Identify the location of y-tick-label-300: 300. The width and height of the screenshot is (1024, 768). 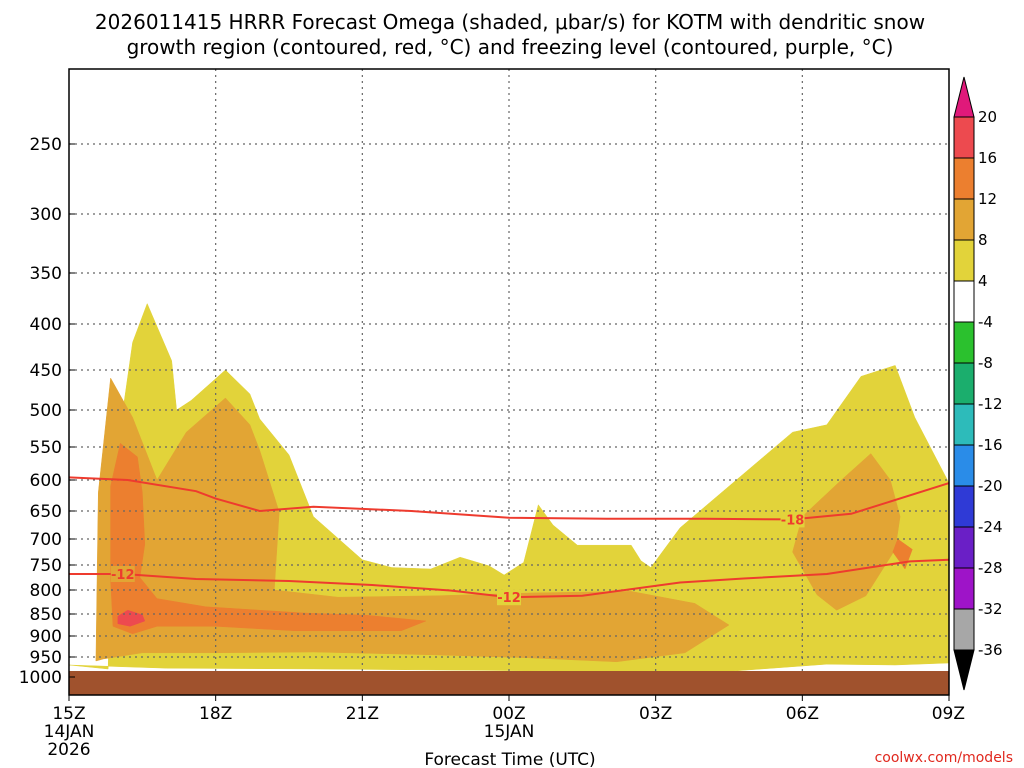
(46, 215).